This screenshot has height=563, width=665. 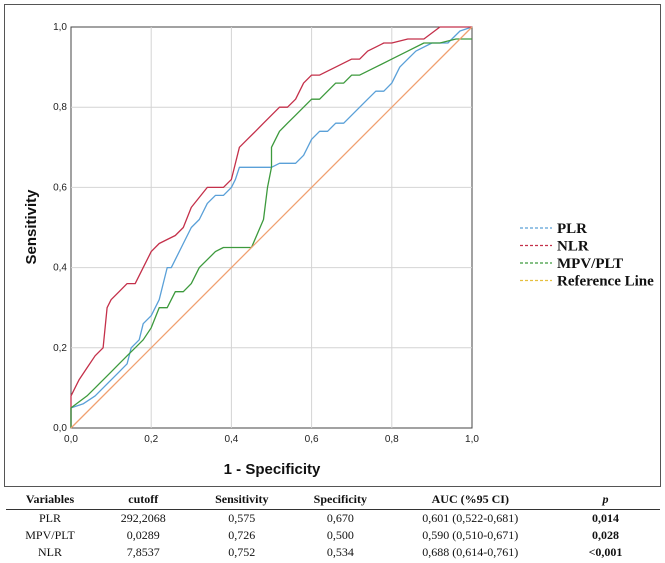 I want to click on cell-specificity: 0,670, so click(x=340, y=518).